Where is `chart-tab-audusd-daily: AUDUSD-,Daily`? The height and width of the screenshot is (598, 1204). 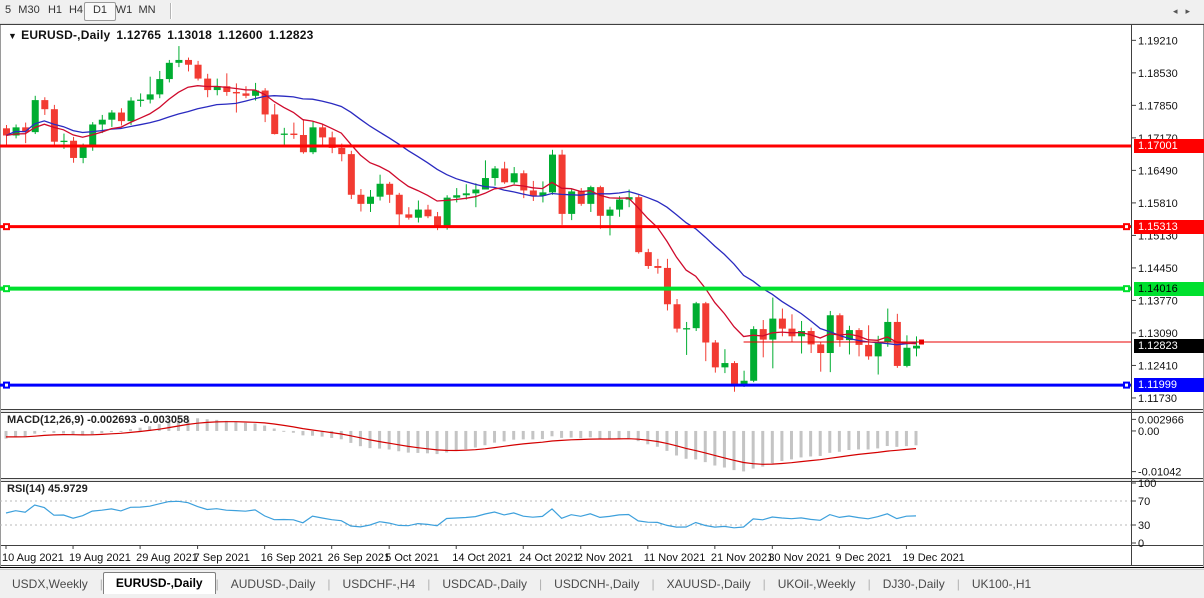
chart-tab-audusd-daily: AUDUSD-,Daily is located at coordinates (273, 584).